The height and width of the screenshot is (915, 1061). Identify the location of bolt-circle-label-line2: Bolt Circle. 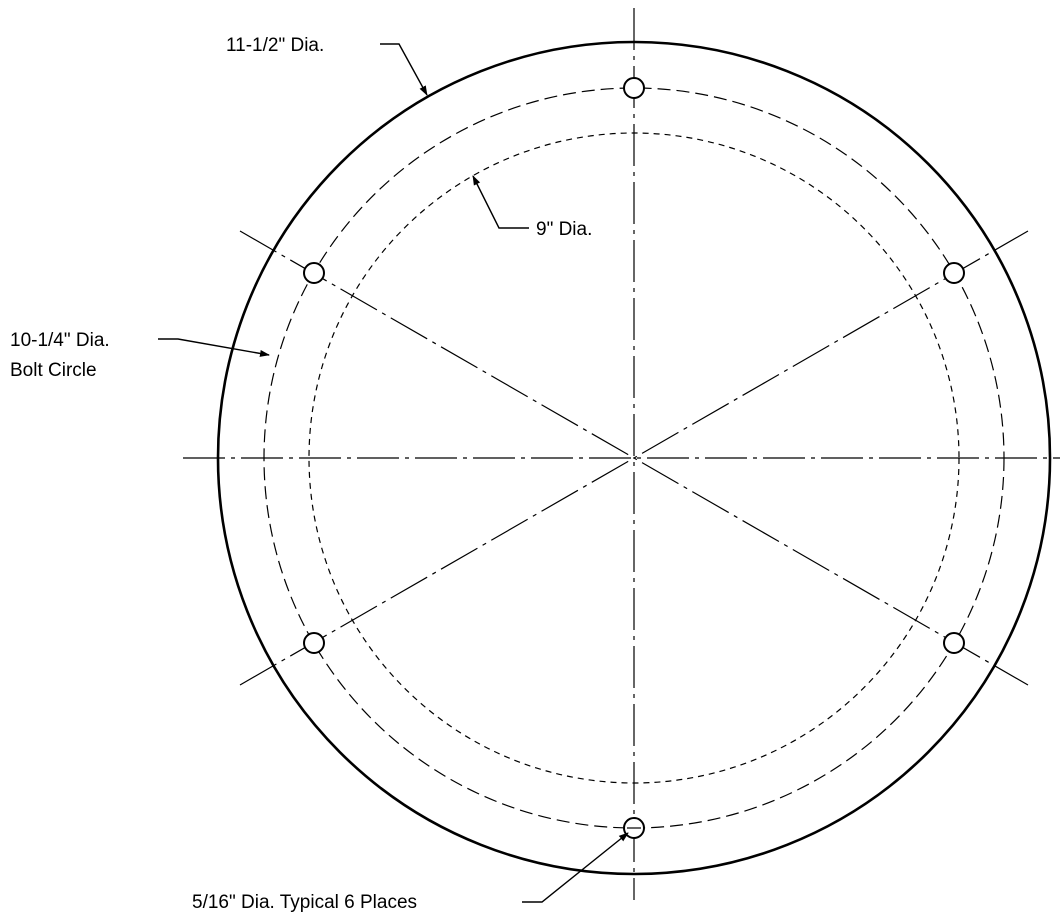
(53, 370).